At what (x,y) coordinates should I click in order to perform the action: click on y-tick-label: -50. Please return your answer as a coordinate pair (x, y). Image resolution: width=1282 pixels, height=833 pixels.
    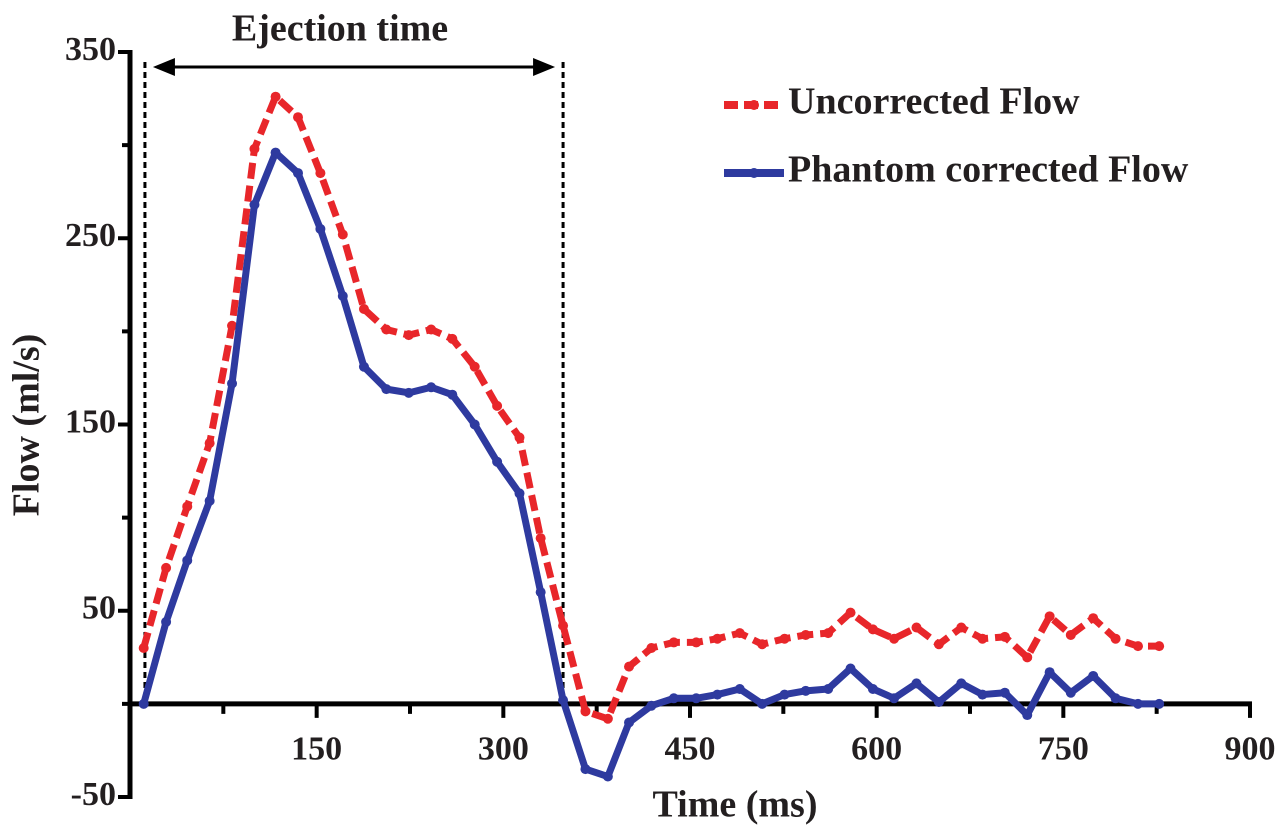
    Looking at the image, I should click on (93, 794).